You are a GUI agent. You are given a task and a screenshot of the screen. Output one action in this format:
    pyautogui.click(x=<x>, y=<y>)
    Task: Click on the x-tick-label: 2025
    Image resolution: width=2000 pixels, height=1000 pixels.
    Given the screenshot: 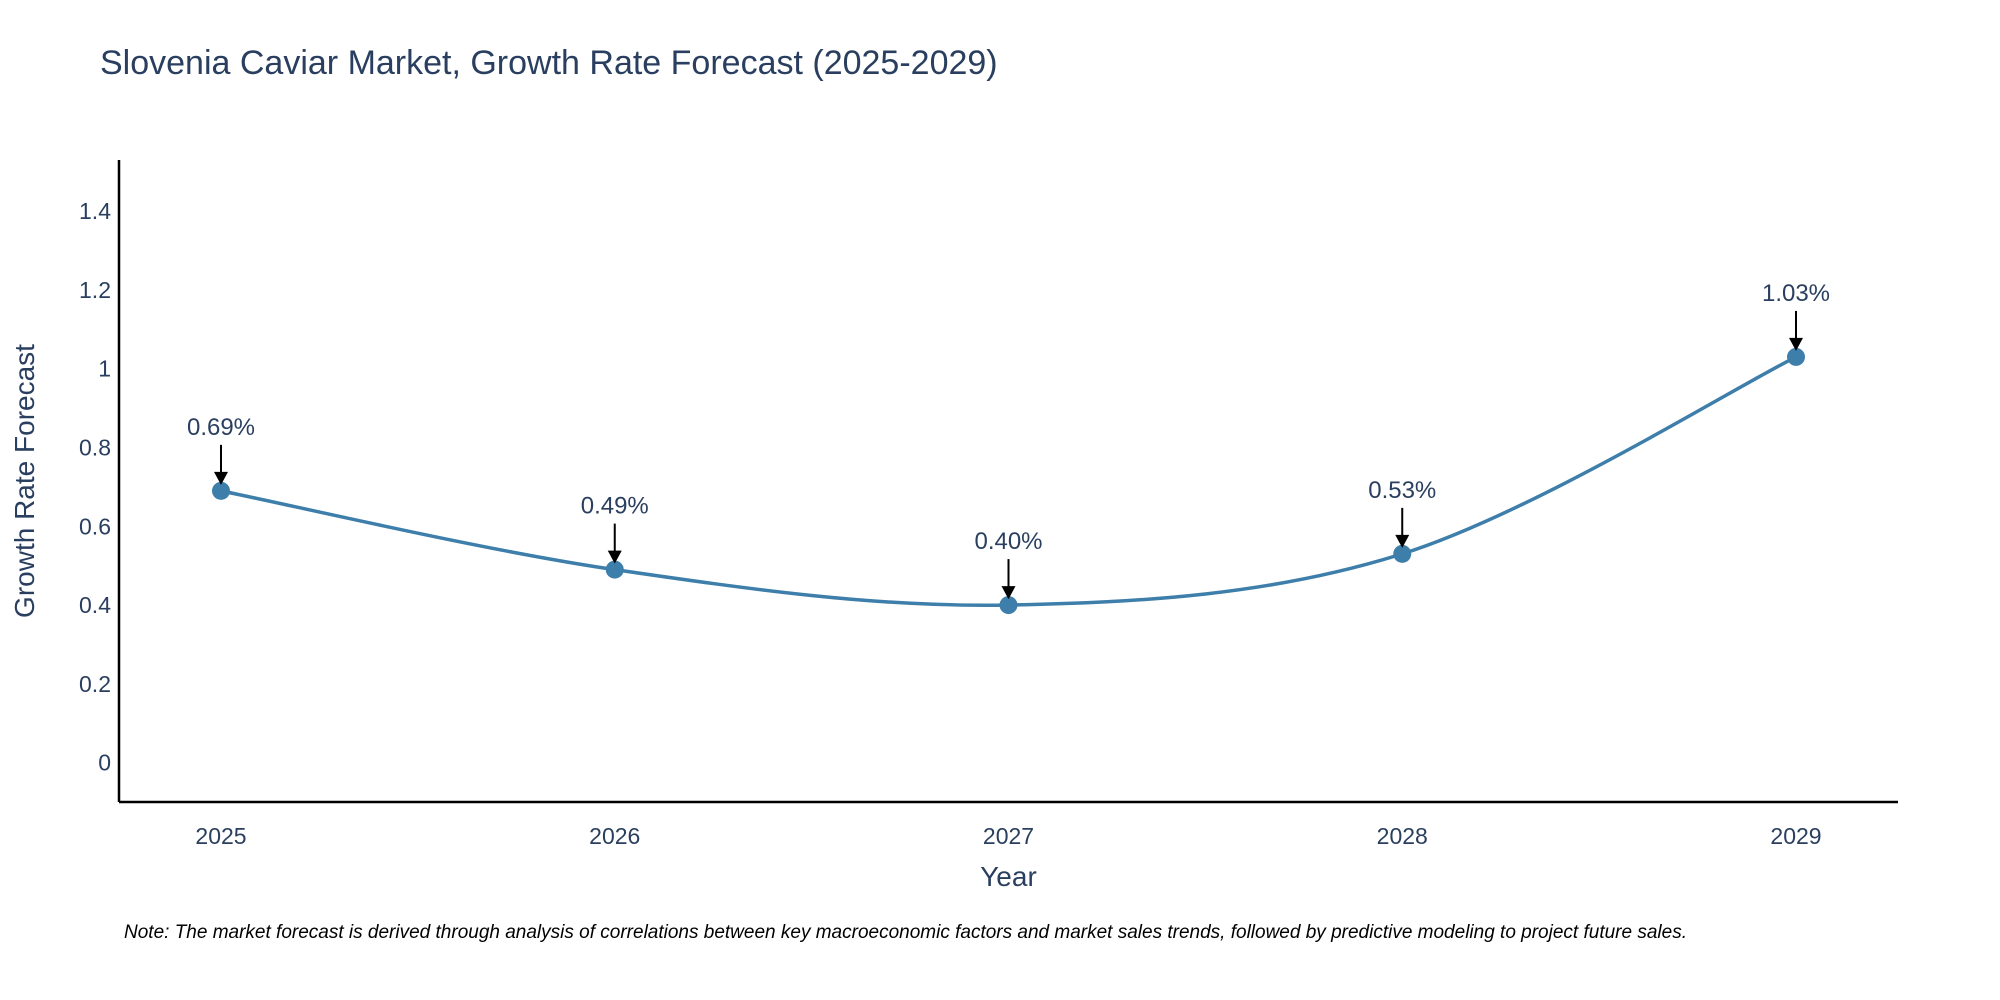 What is the action you would take?
    pyautogui.click(x=220, y=836)
    